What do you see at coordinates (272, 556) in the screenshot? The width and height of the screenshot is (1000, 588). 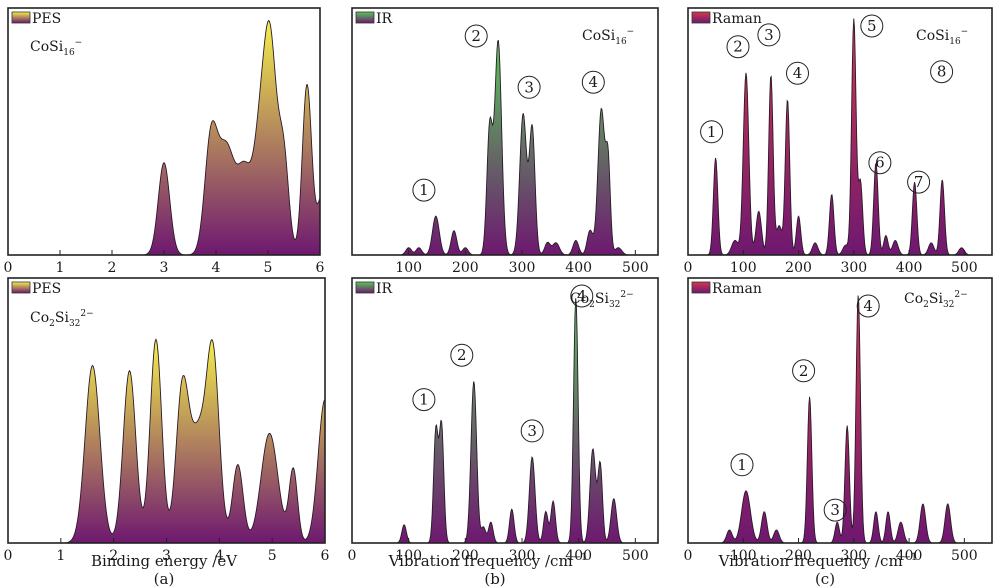 I see `xtick-label-pes-bottom-5: 5` at bounding box center [272, 556].